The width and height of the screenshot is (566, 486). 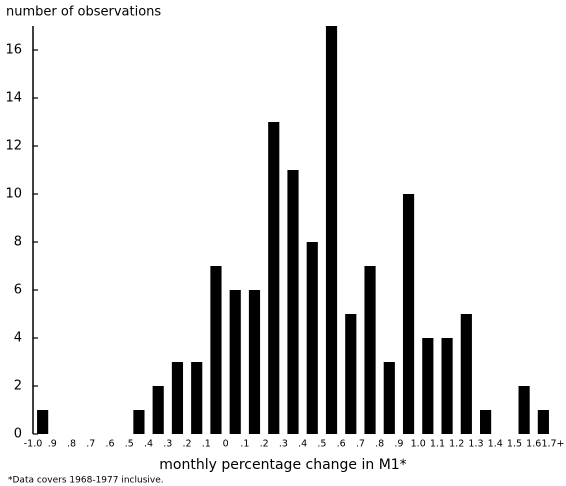 What do you see at coordinates (282, 465) in the screenshot?
I see `x-axis-title: monthly percentage change in M1*` at bounding box center [282, 465].